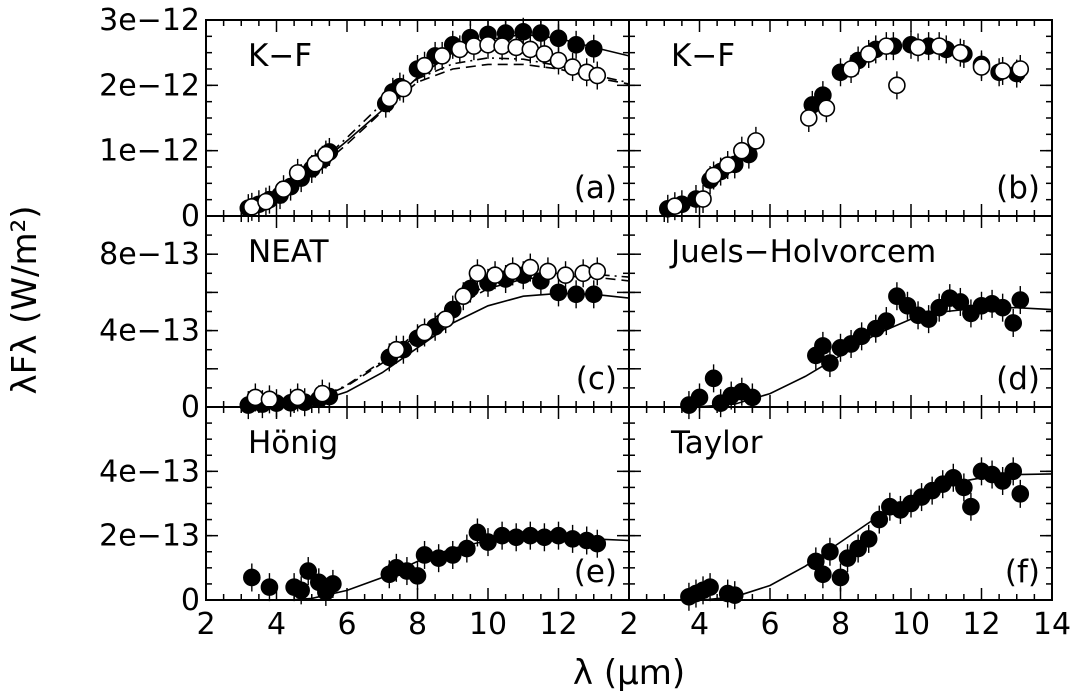 This screenshot has width=1082, height=698. What do you see at coordinates (149, 254) in the screenshot?
I see `y-tick-label: 8e−13` at bounding box center [149, 254].